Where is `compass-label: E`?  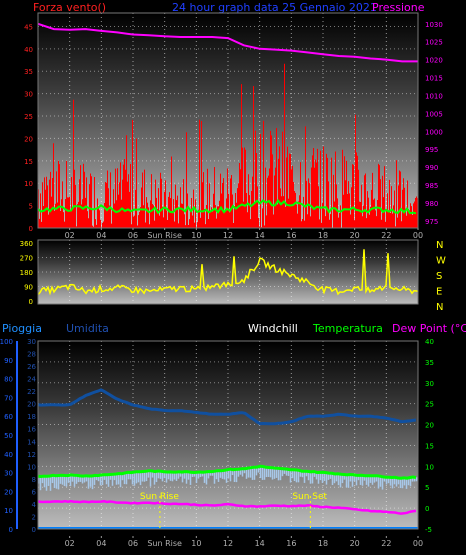
compass-label: E is located at coordinates (439, 292).